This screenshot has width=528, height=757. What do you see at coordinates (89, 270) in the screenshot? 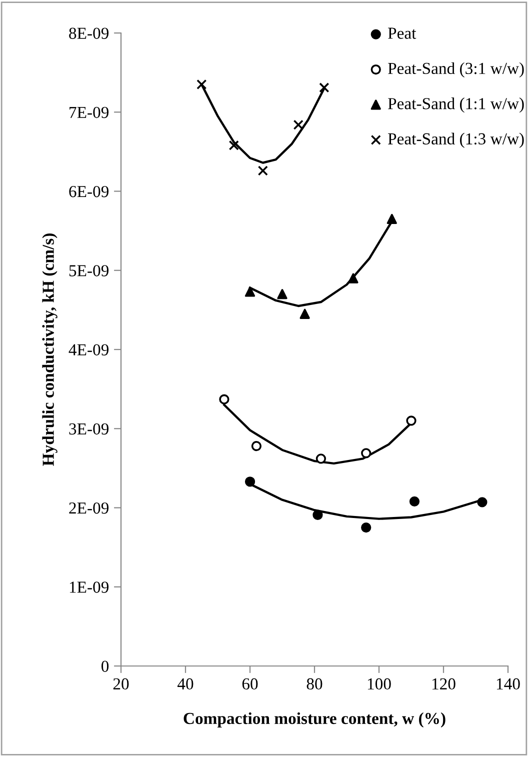
I see `y-tick-label: 5E-09` at bounding box center [89, 270].